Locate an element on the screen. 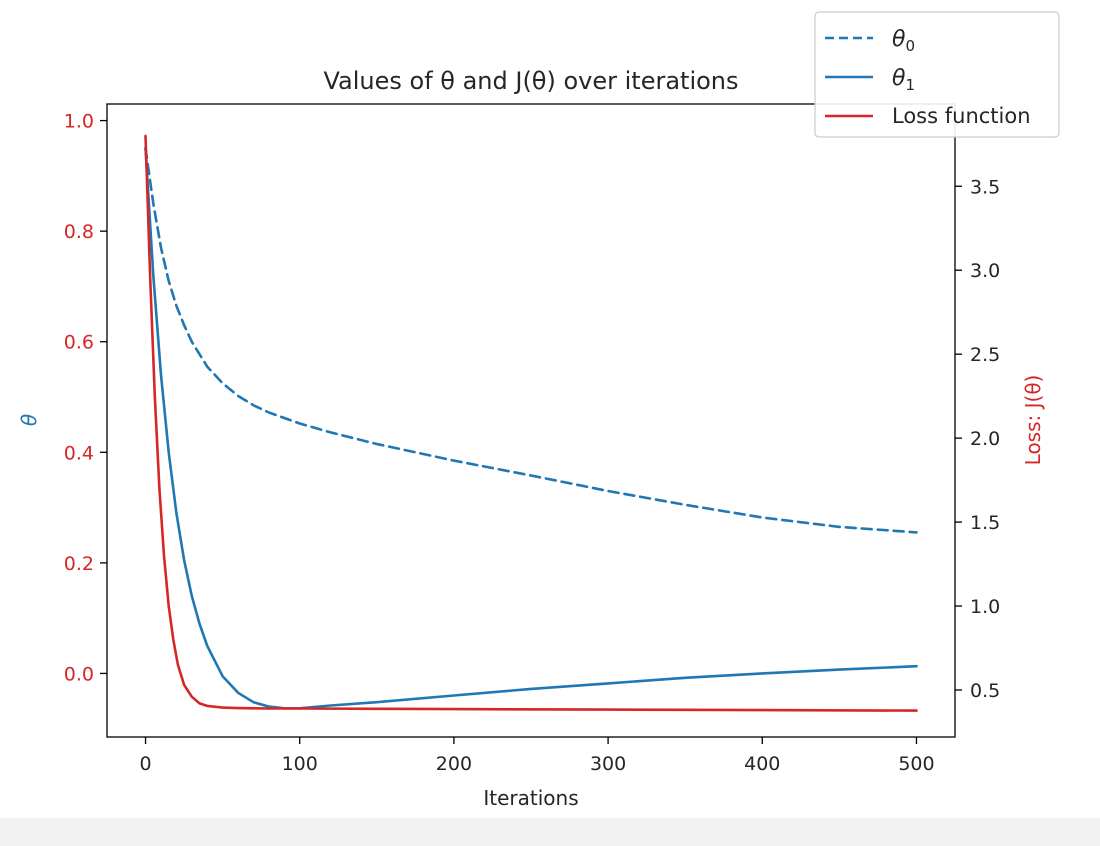  x-tick-label: 100 is located at coordinates (300, 764).